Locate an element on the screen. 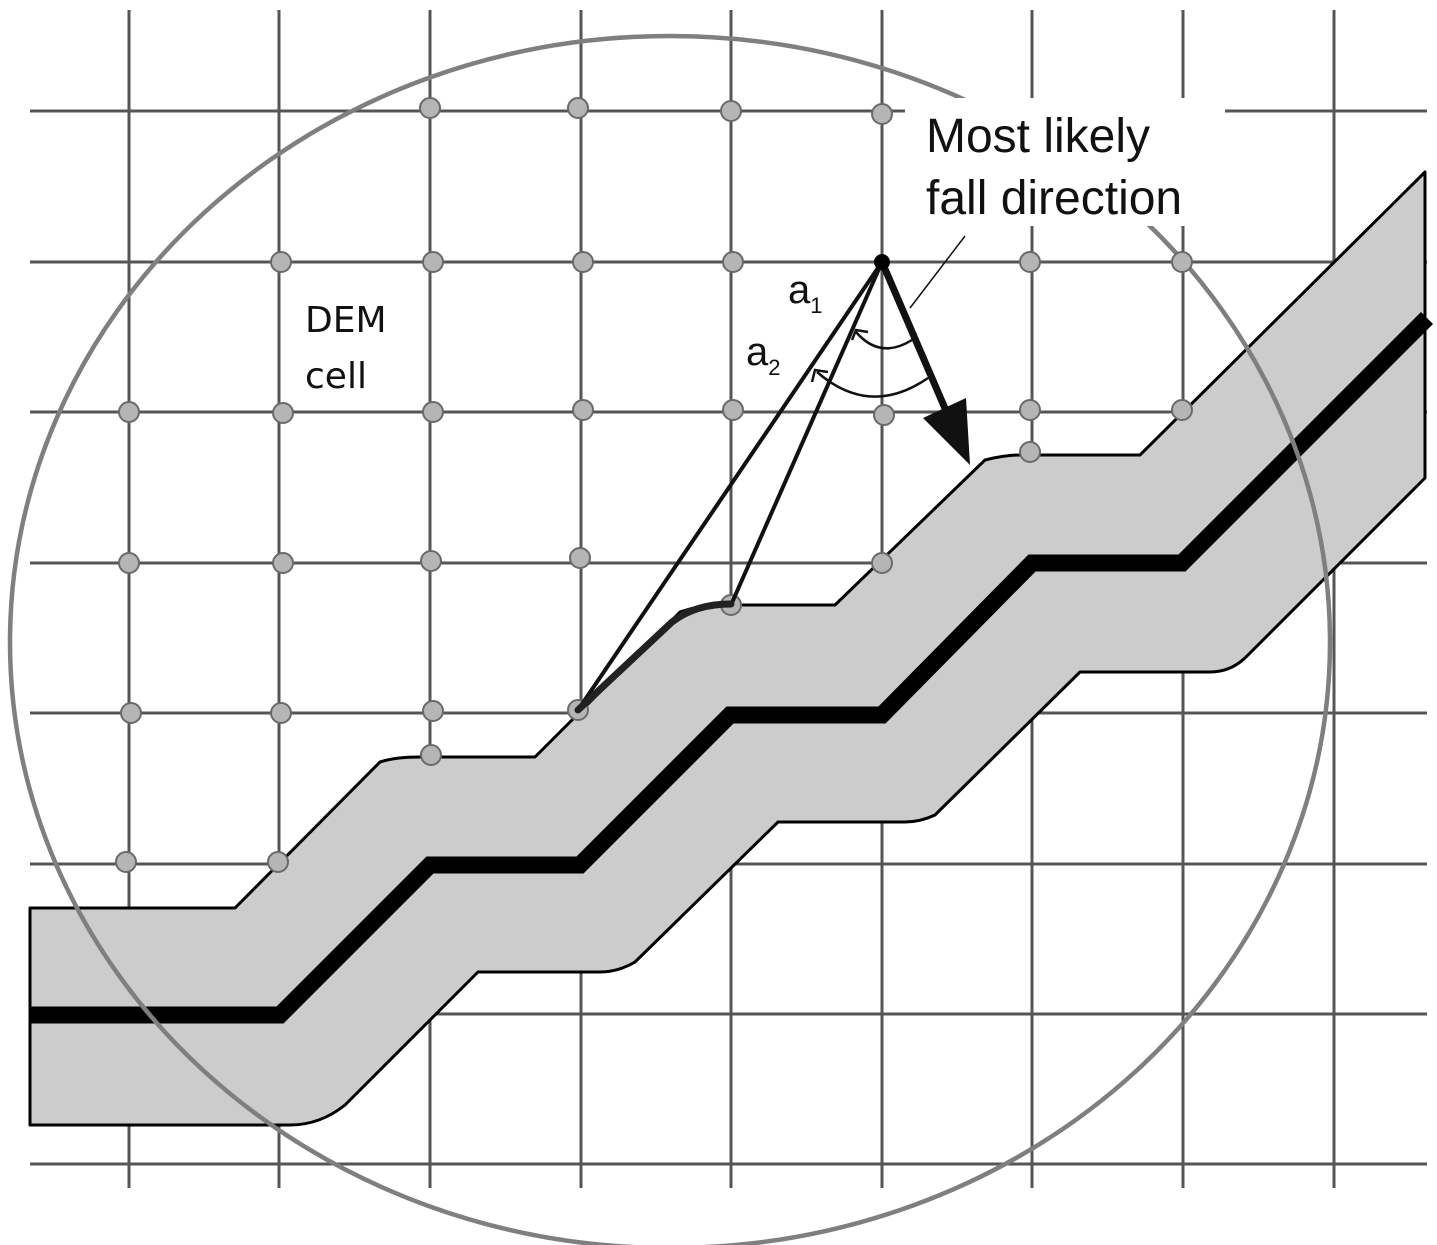  line-a2 is located at coordinates (806, 433).